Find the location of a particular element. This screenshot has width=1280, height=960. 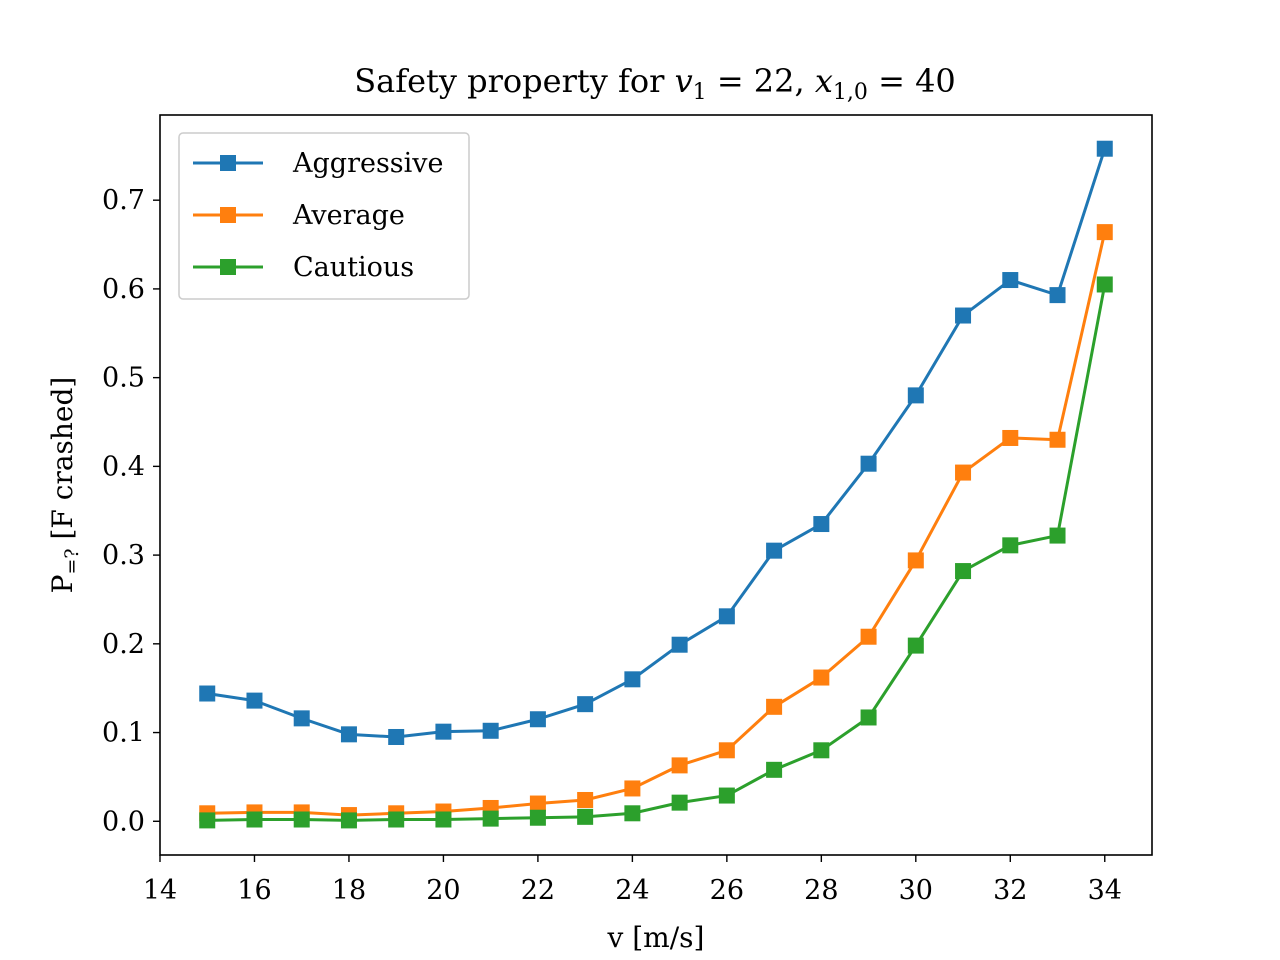

y-tick-label: 0.1 is located at coordinates (123, 733).